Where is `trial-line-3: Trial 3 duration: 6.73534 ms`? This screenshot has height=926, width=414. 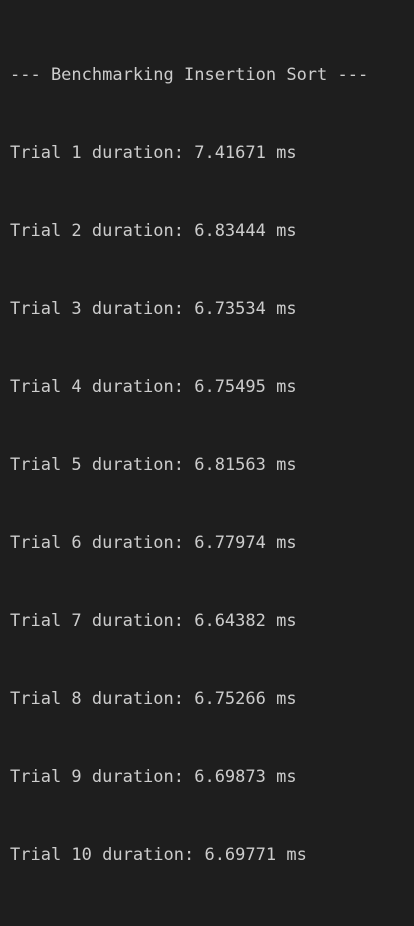
trial-line-3: Trial 3 duration: 6.73534 ms is located at coordinates (153, 309).